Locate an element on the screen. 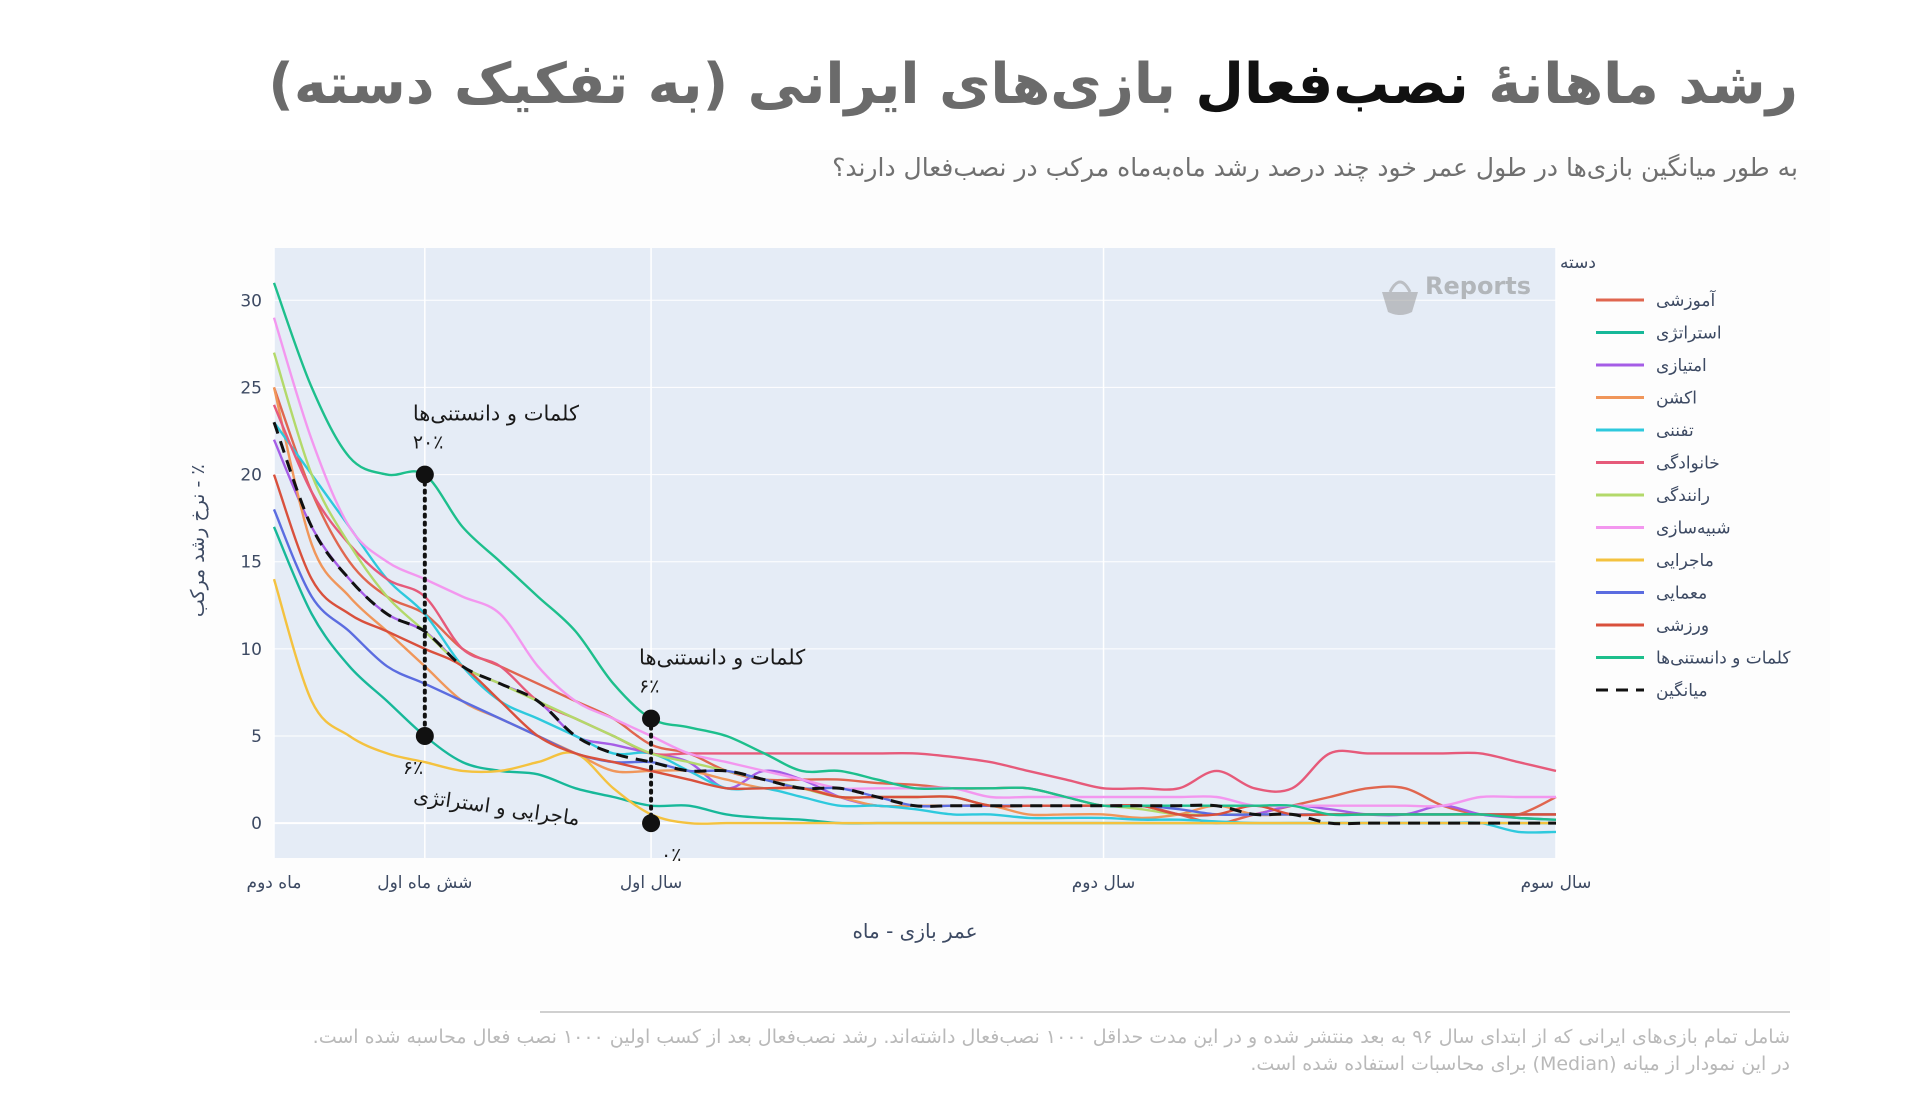  y-tick-label: 10 is located at coordinates (251, 650).